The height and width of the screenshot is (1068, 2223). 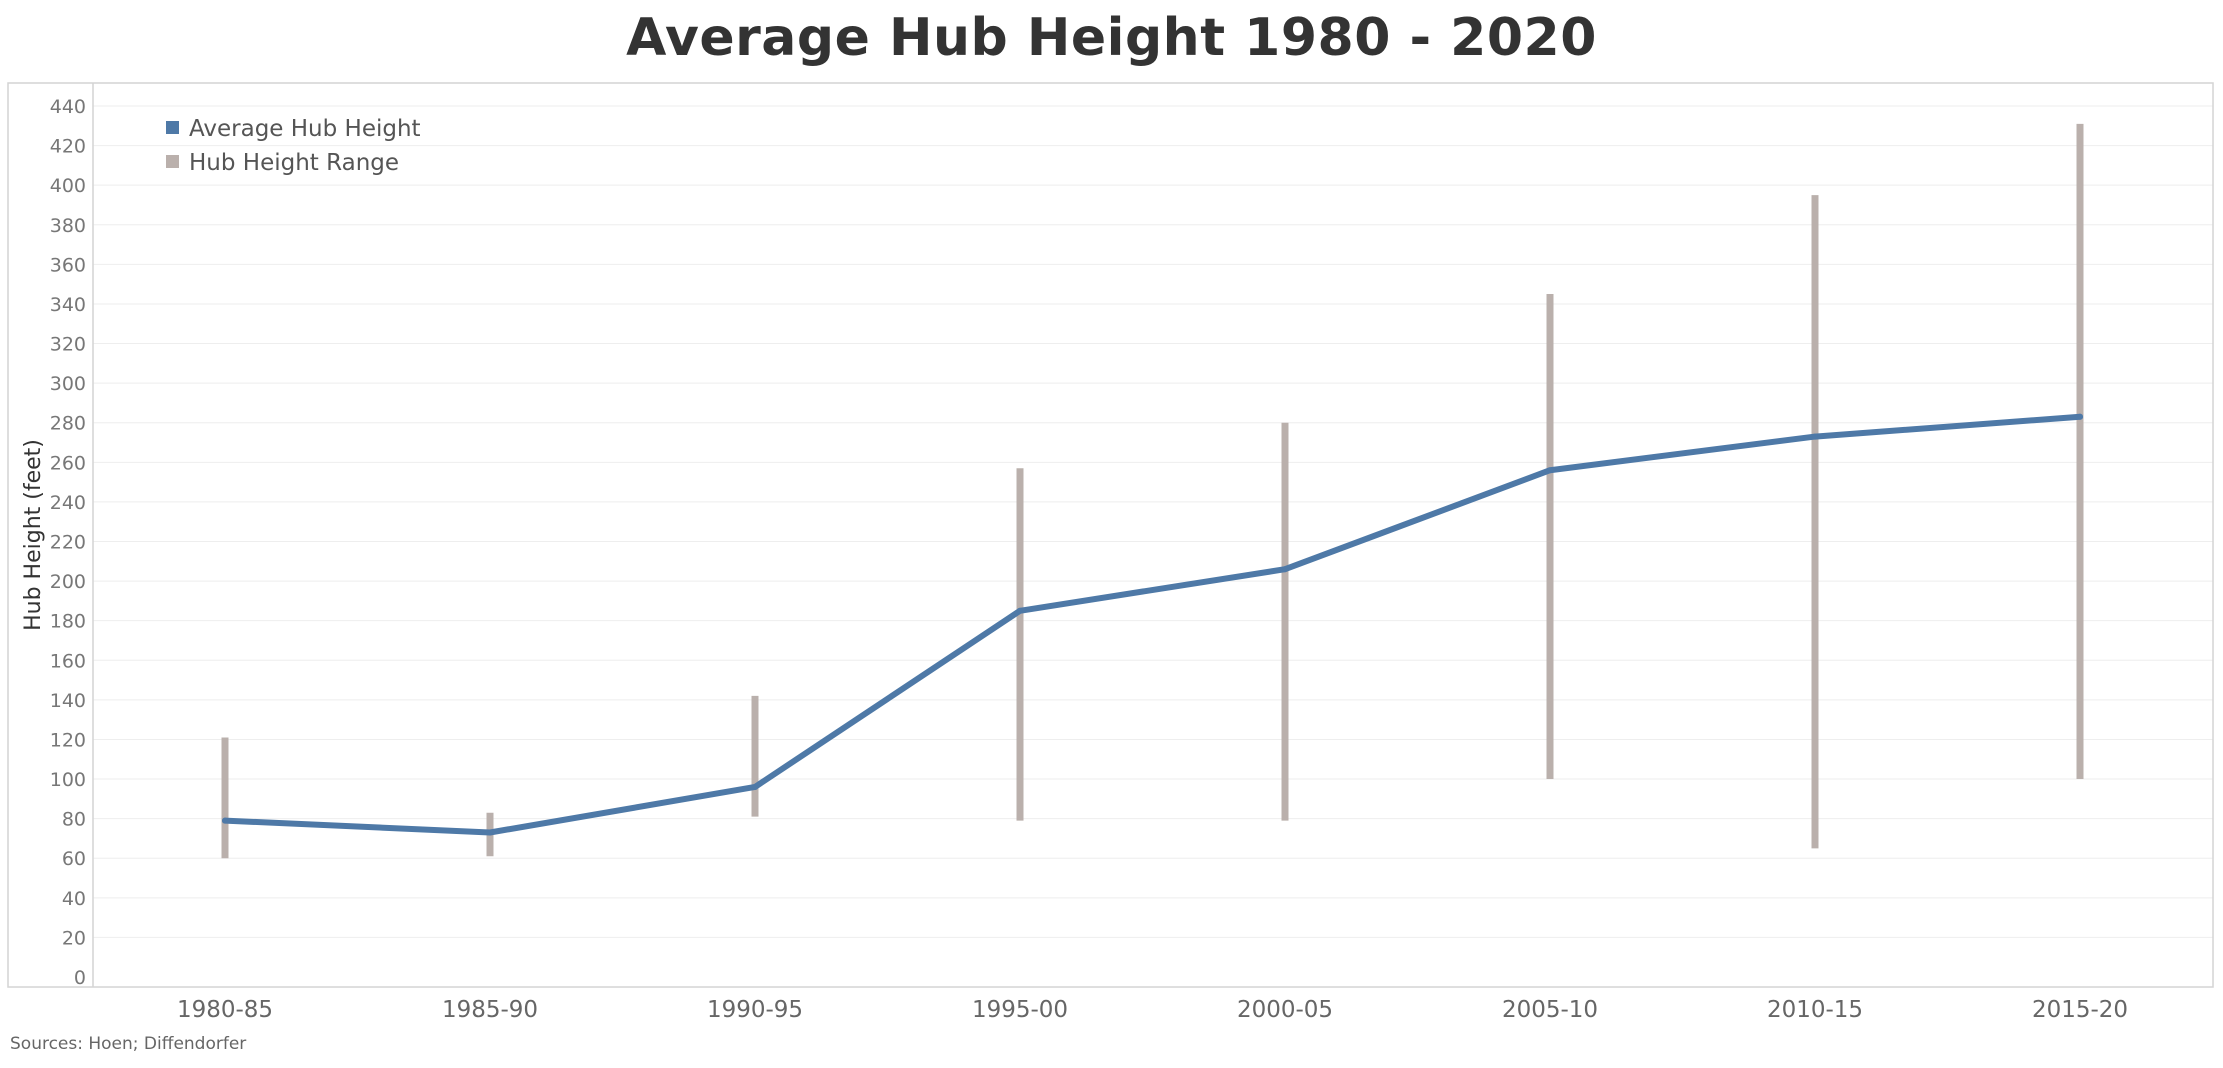 I want to click on legend-label-range: Hub Height Range, so click(x=294, y=163).